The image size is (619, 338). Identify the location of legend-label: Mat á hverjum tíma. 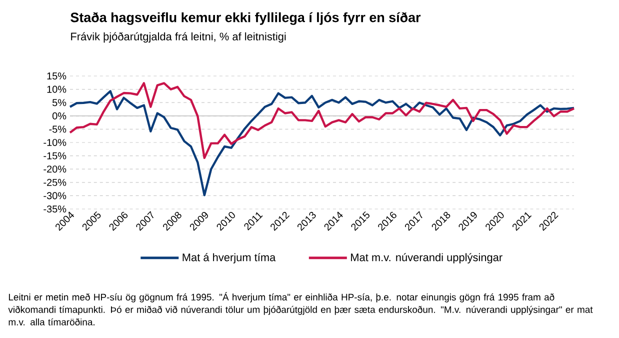
(229, 258).